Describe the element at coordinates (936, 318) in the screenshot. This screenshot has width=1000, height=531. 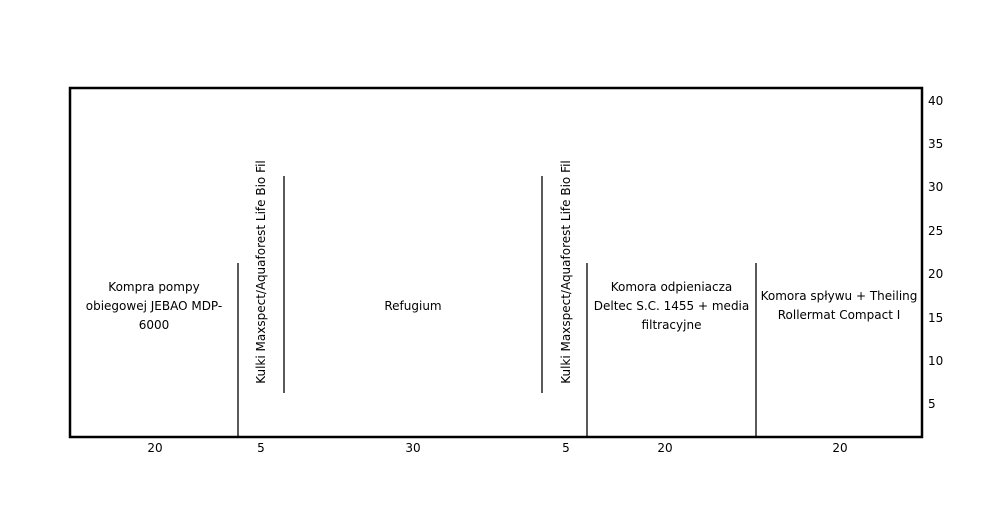
I see `height-label: 15` at that location.